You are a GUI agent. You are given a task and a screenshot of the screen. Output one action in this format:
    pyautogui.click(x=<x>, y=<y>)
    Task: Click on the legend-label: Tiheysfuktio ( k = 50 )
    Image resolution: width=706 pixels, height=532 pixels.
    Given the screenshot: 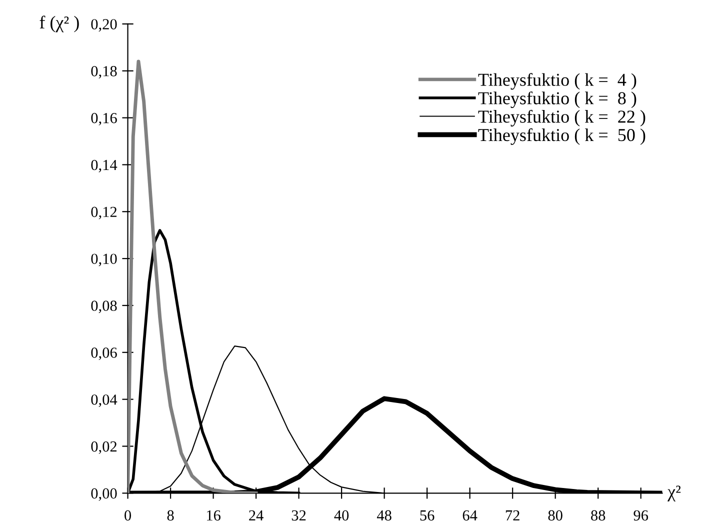 What is the action you would take?
    pyautogui.click(x=562, y=136)
    